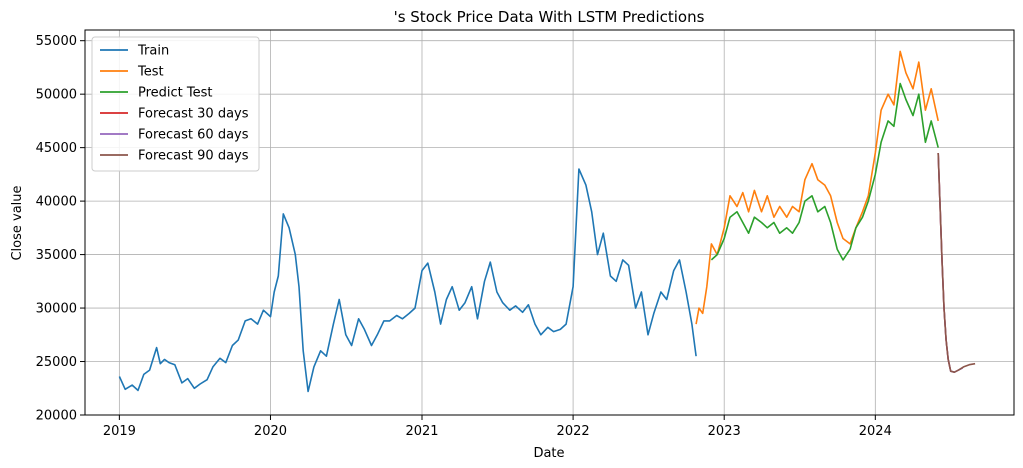 The width and height of the screenshot is (1023, 468). What do you see at coordinates (875, 431) in the screenshot?
I see `x-tick-label: 2024` at bounding box center [875, 431].